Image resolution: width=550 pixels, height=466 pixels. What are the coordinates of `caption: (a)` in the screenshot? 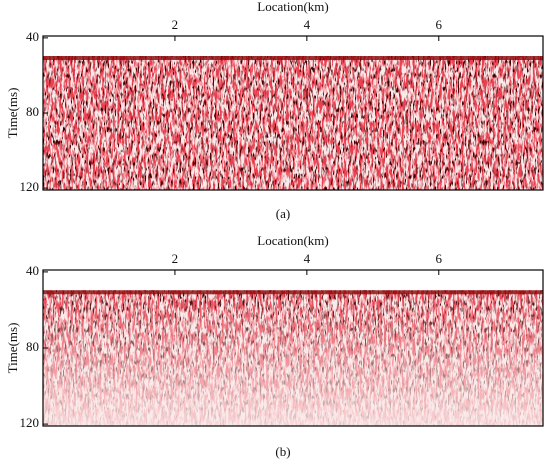 It's located at (283, 213).